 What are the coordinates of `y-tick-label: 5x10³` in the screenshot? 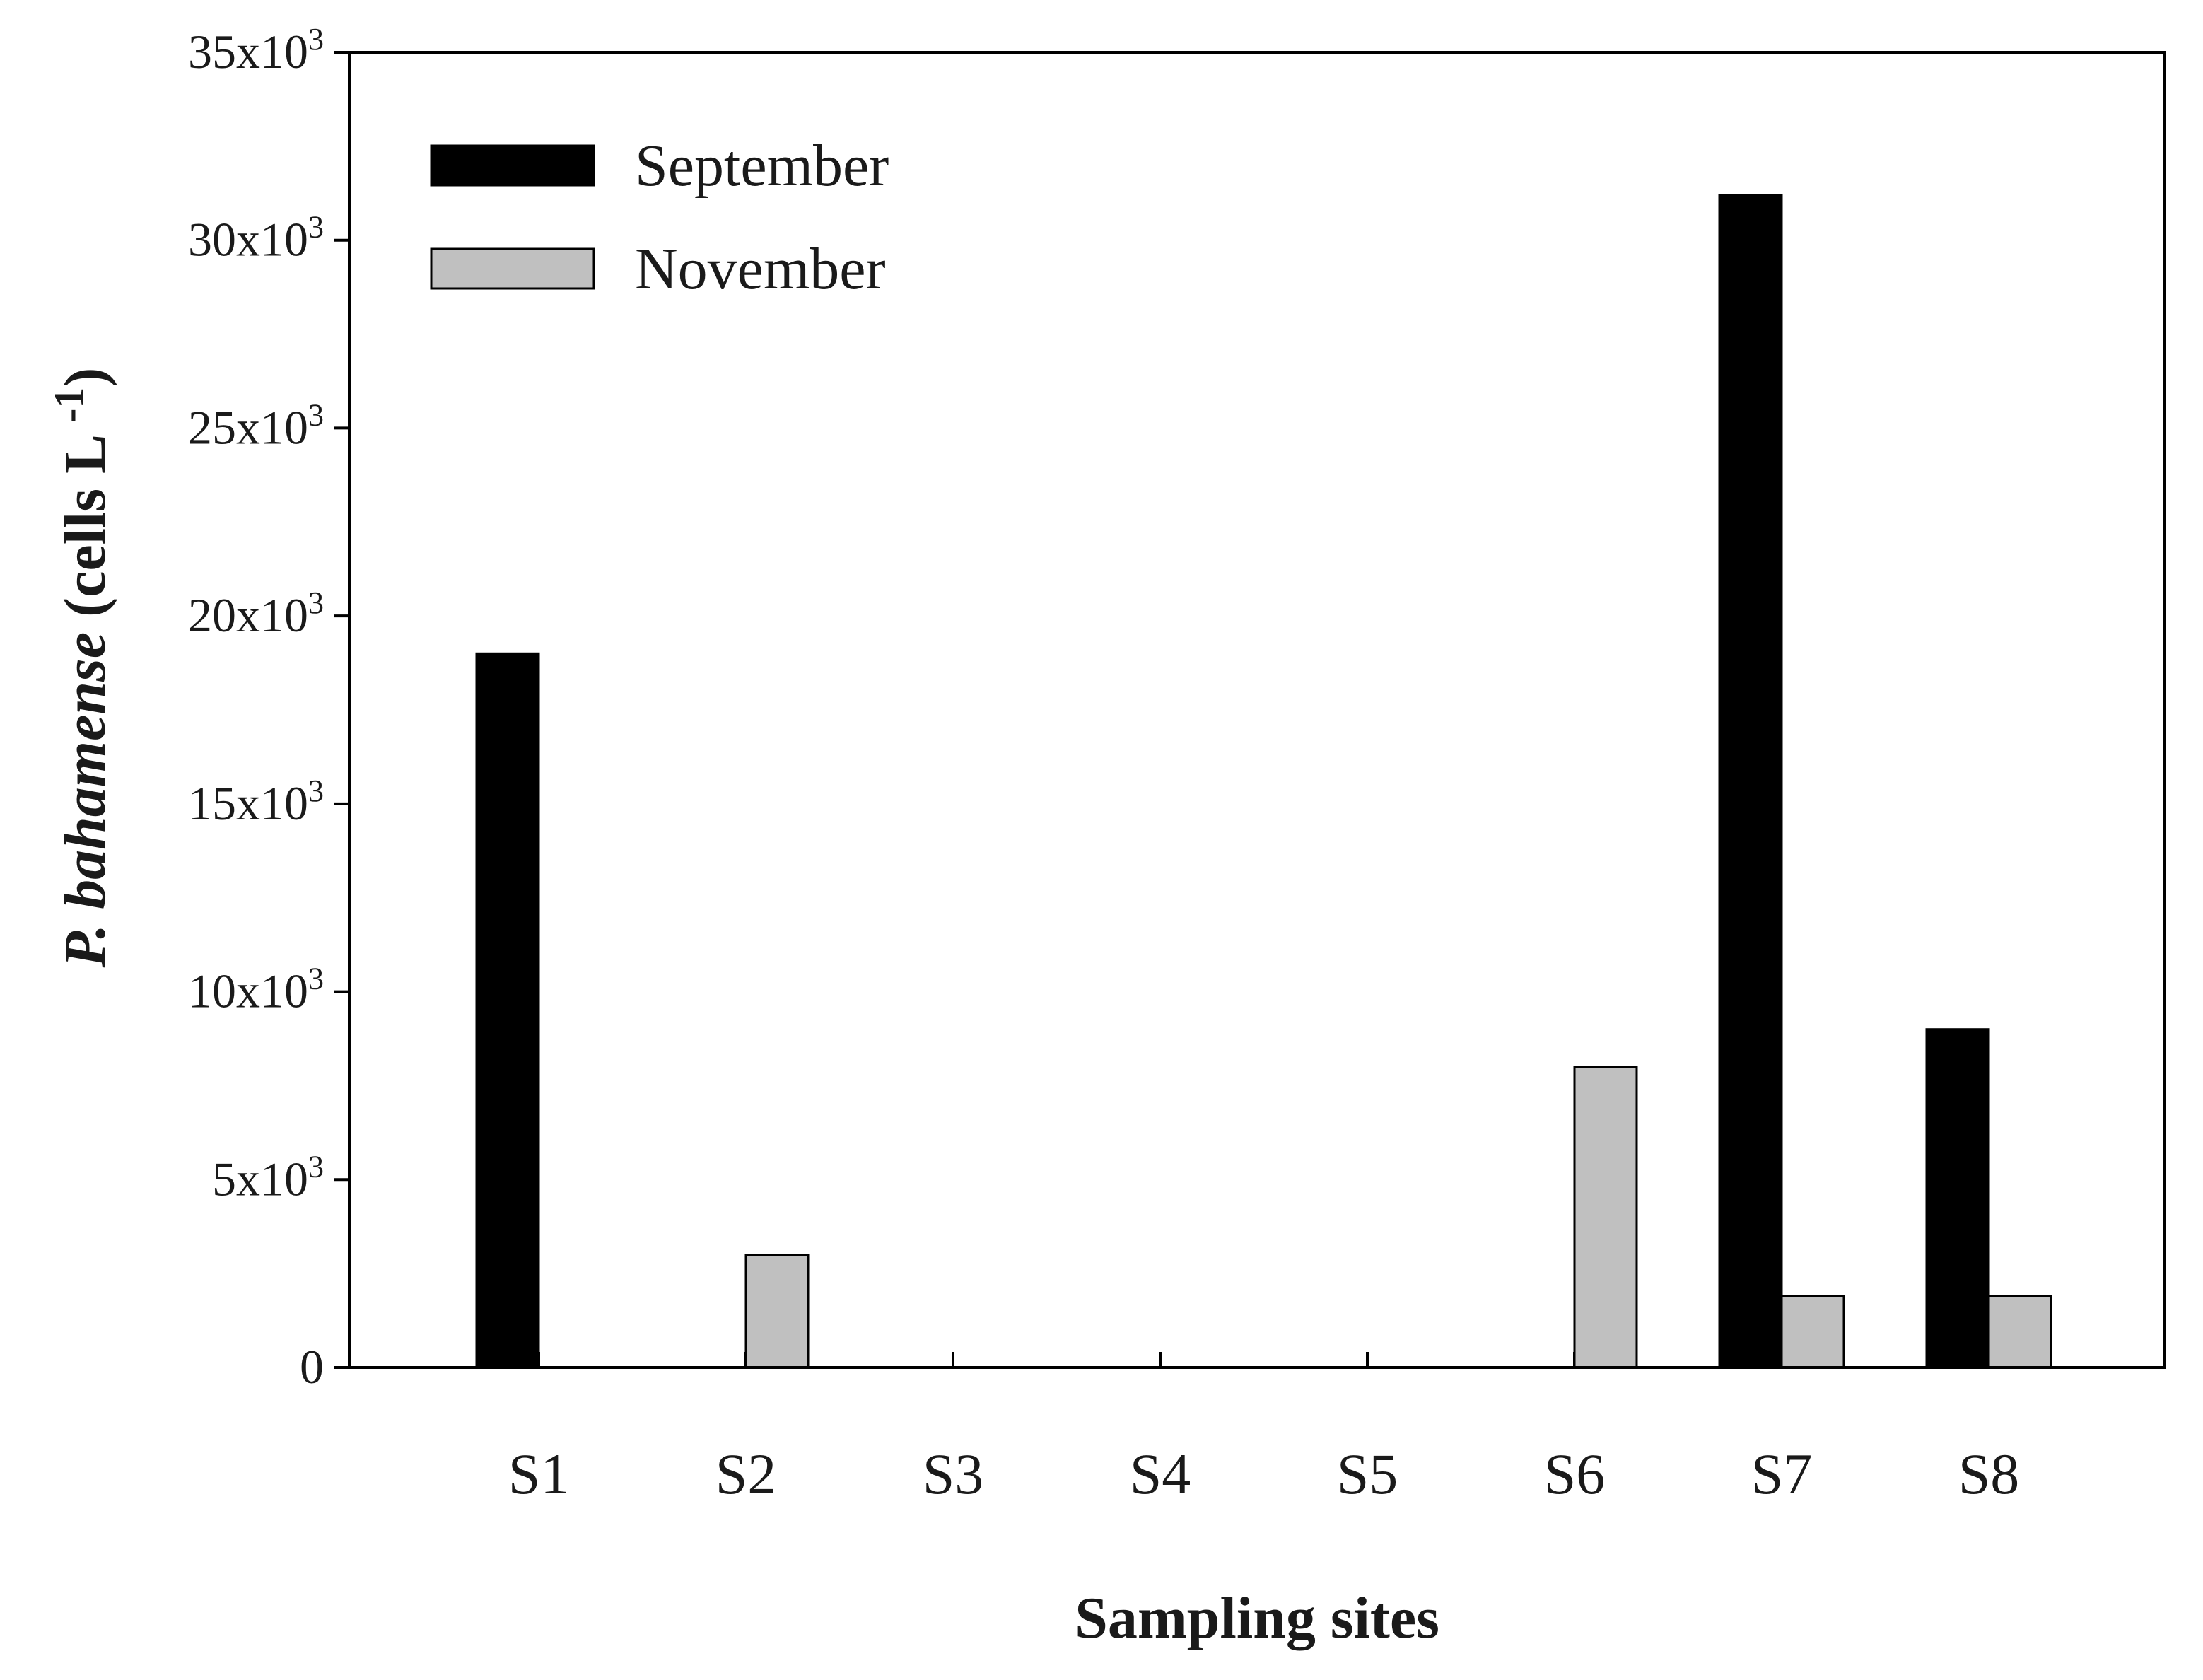 It's located at (268, 1177).